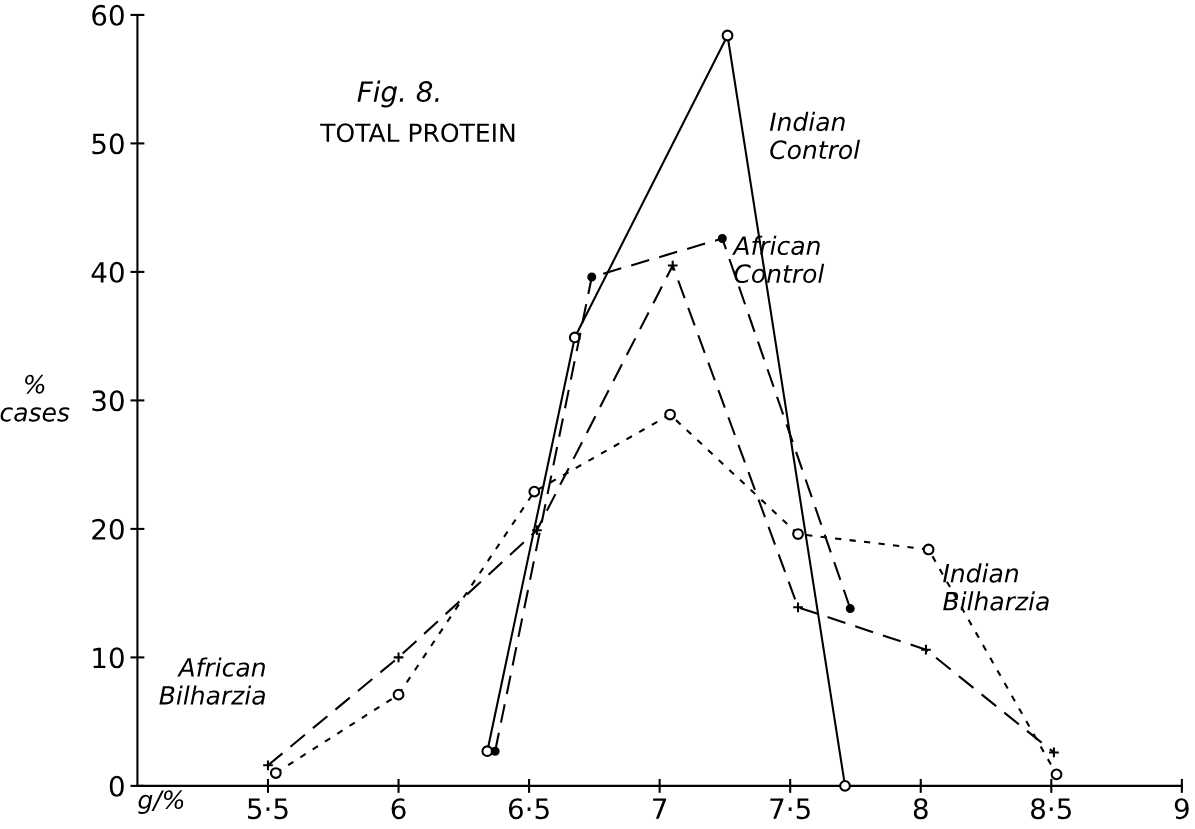  Describe the element at coordinates (35, 398) in the screenshot. I see `y-axis-title: % cases` at that location.